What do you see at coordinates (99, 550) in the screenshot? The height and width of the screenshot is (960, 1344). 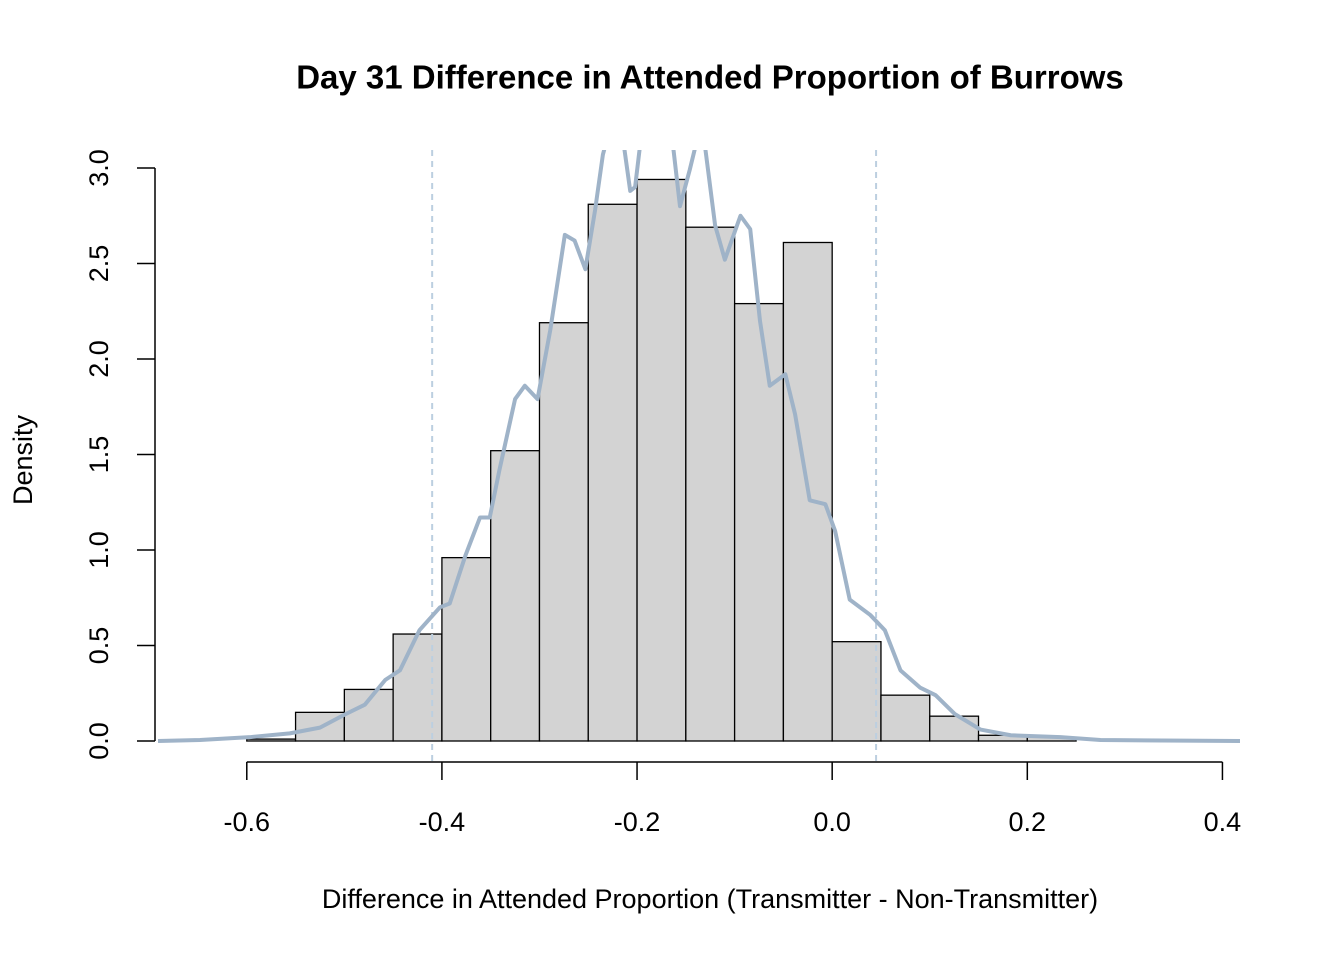 I see `y-tick-label: 1.0` at bounding box center [99, 550].